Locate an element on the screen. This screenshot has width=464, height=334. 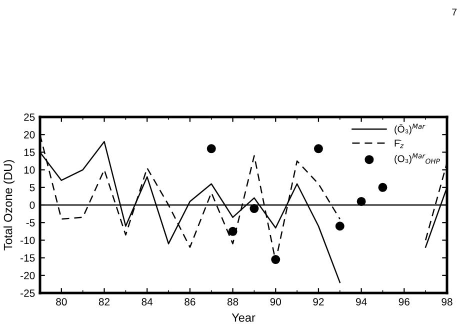
y-axis-title: Total Ozone (DU) is located at coordinates (9, 205).